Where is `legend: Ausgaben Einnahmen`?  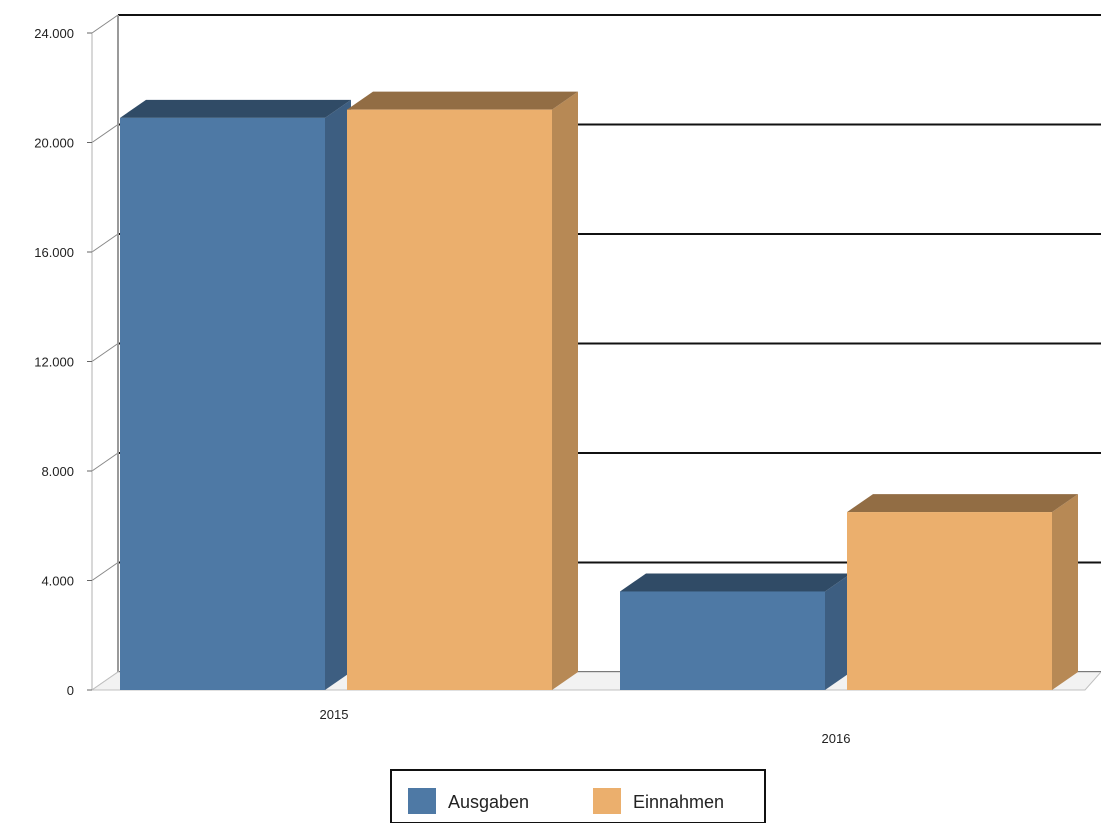
legend: Ausgaben Einnahmen is located at coordinates (578, 796).